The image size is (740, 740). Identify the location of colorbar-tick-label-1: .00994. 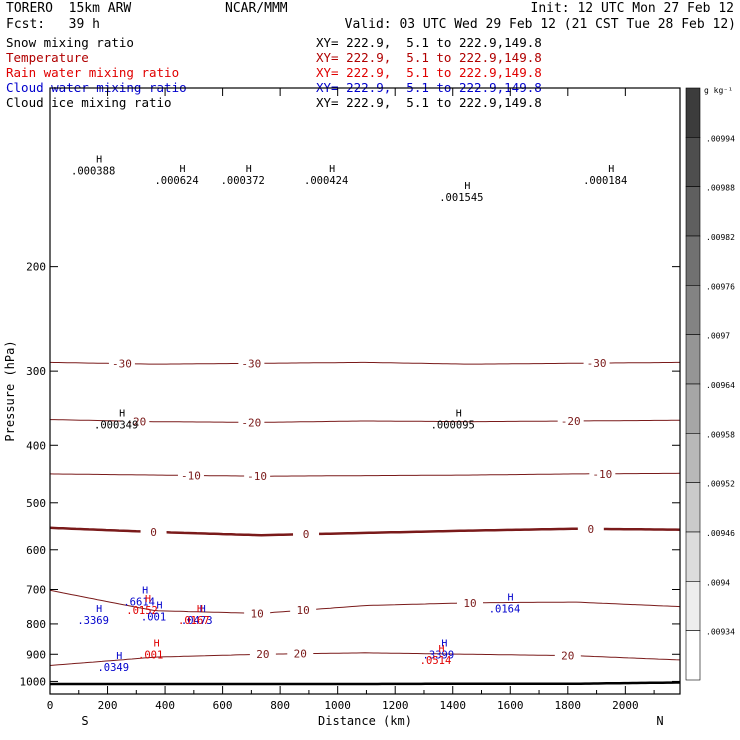
(720, 138).